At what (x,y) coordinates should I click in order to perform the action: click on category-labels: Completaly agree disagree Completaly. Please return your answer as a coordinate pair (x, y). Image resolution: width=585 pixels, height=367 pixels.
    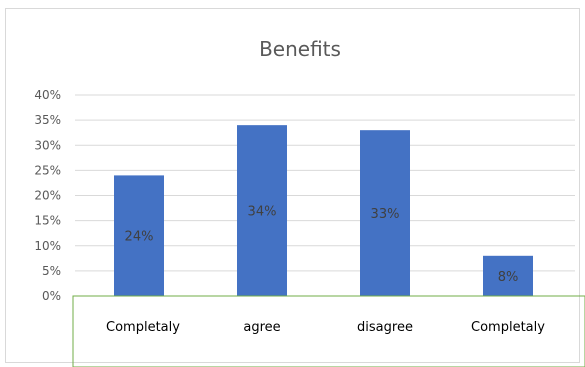
    Looking at the image, I should click on (325, 327).